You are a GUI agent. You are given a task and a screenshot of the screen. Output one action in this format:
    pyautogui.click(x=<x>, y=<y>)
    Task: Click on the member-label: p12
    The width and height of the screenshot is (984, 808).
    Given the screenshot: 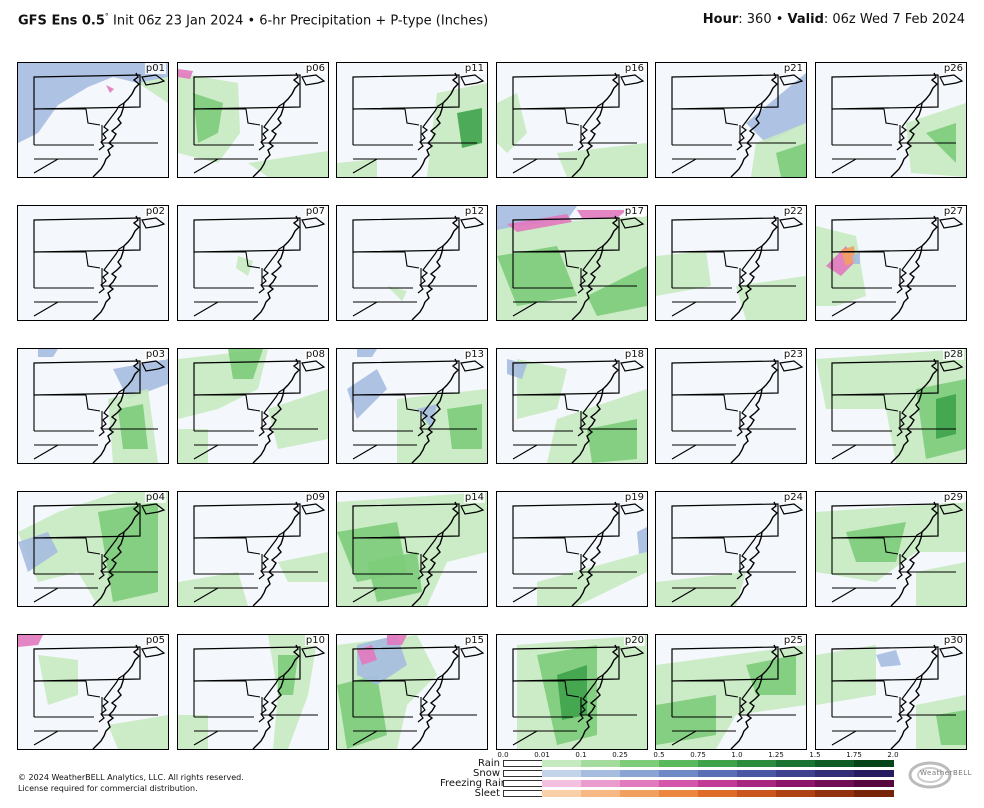 What is the action you would take?
    pyautogui.click(x=474, y=211)
    